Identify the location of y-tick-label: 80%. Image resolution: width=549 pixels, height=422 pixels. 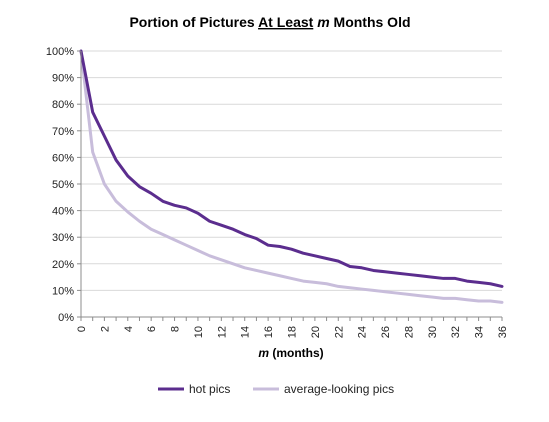
(63, 105).